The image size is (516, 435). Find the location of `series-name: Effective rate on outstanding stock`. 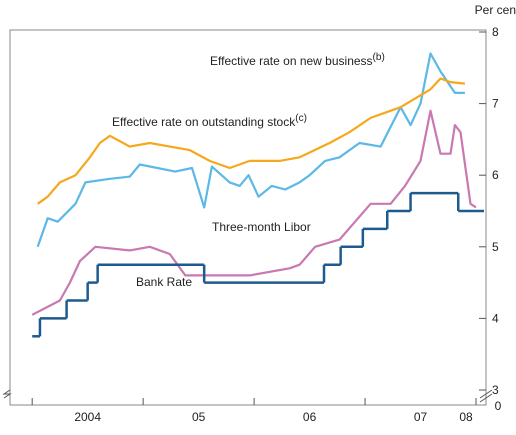

series-name: Effective rate on outstanding stock is located at coordinates (204, 122).